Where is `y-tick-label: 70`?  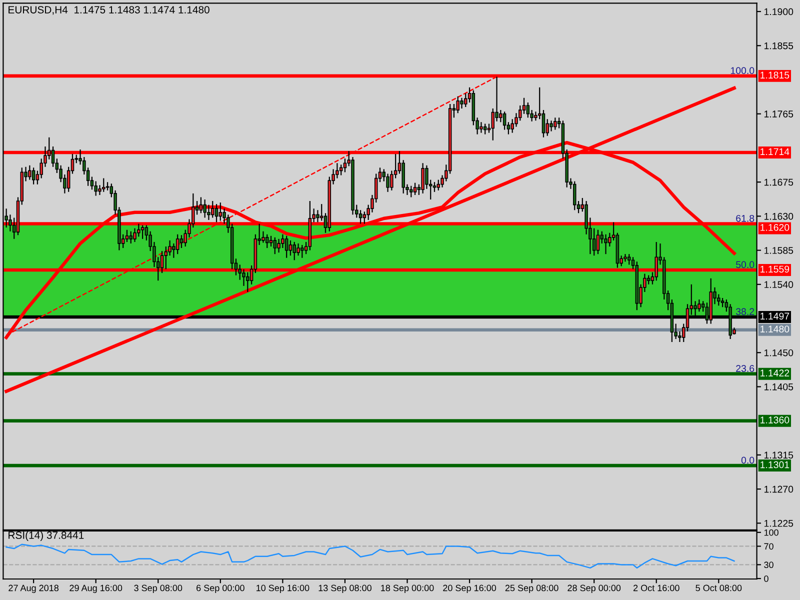
y-tick-label: 70 is located at coordinates (769, 546).